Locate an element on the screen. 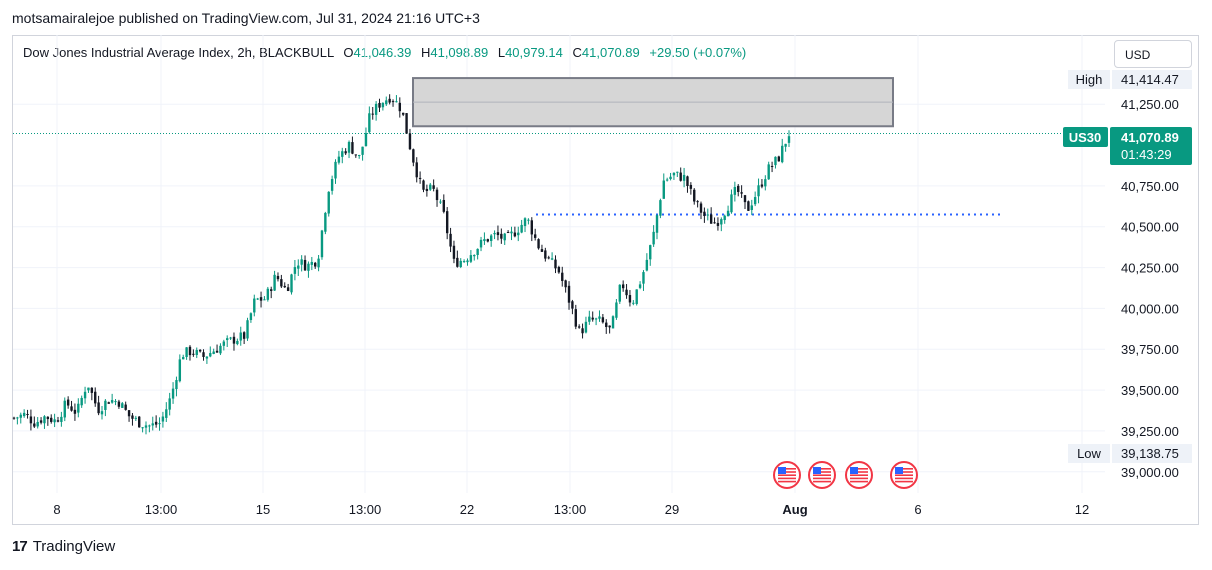 Image resolution: width=1212 pixels, height=570 pixels. last-price: 41,070.89 is located at coordinates (1150, 137).